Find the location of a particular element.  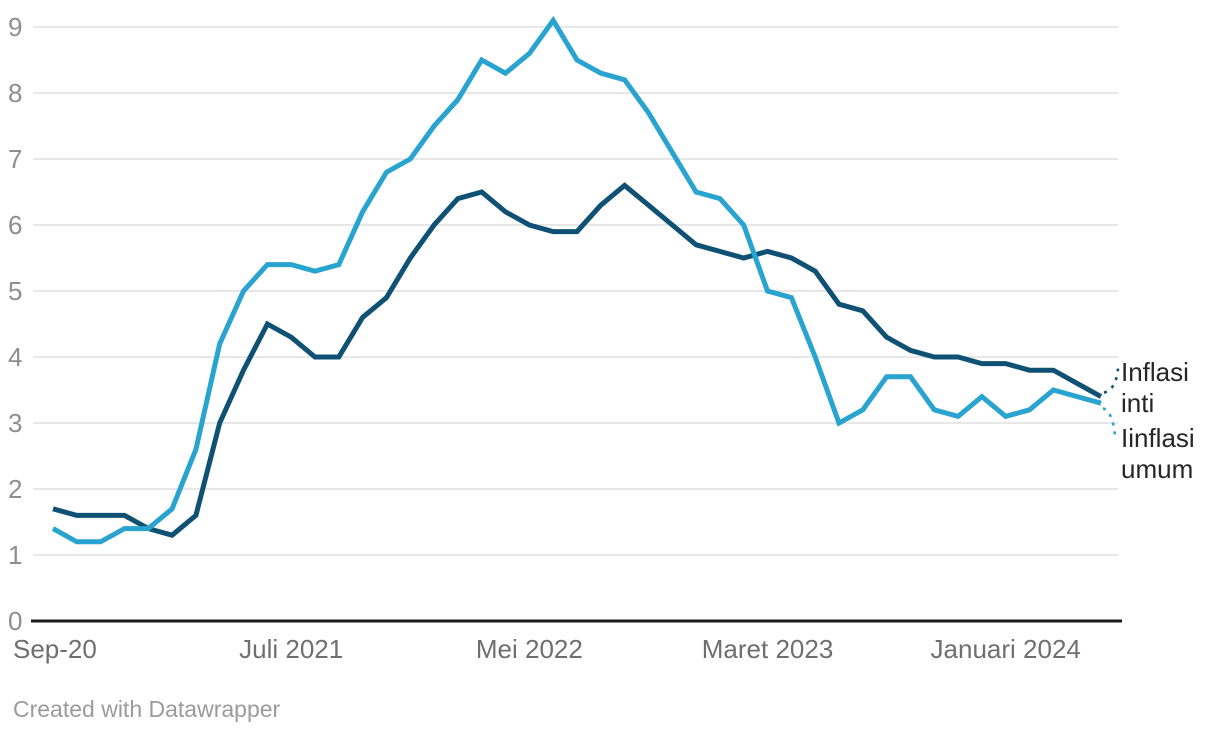

x-tick-label-sep-20: Sep-20 is located at coordinates (55, 649).